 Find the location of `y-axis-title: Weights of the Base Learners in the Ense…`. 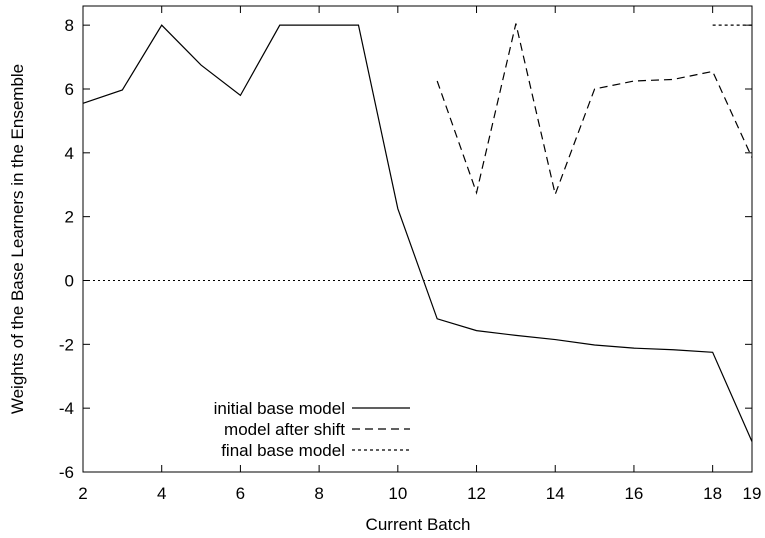

y-axis-title: Weights of the Base Learners in the Ense… is located at coordinates (17, 239).